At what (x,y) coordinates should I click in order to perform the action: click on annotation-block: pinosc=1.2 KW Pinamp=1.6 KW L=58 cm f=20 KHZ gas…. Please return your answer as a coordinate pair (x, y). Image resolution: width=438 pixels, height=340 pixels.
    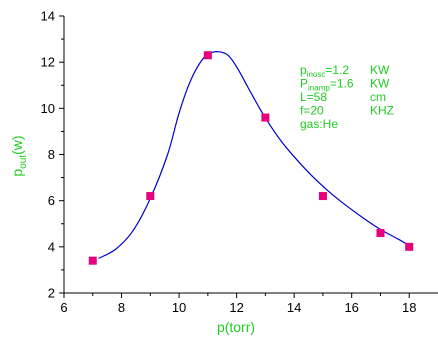
    Looking at the image, I should click on (347, 97).